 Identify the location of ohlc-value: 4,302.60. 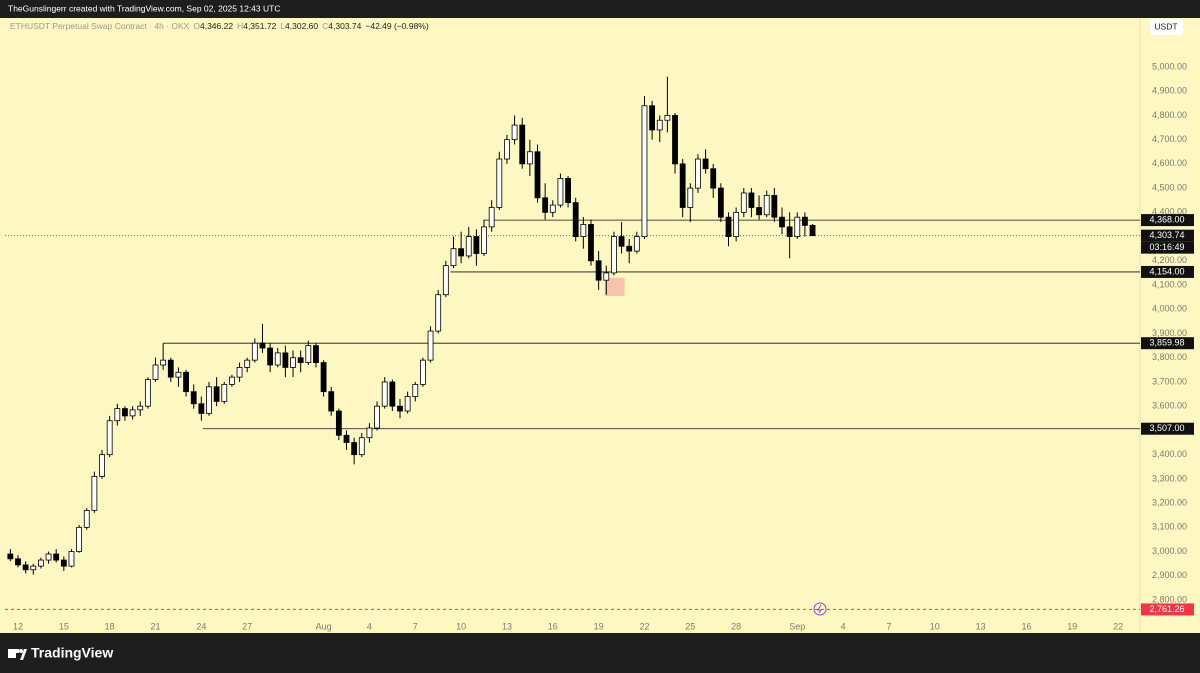
(302, 26).